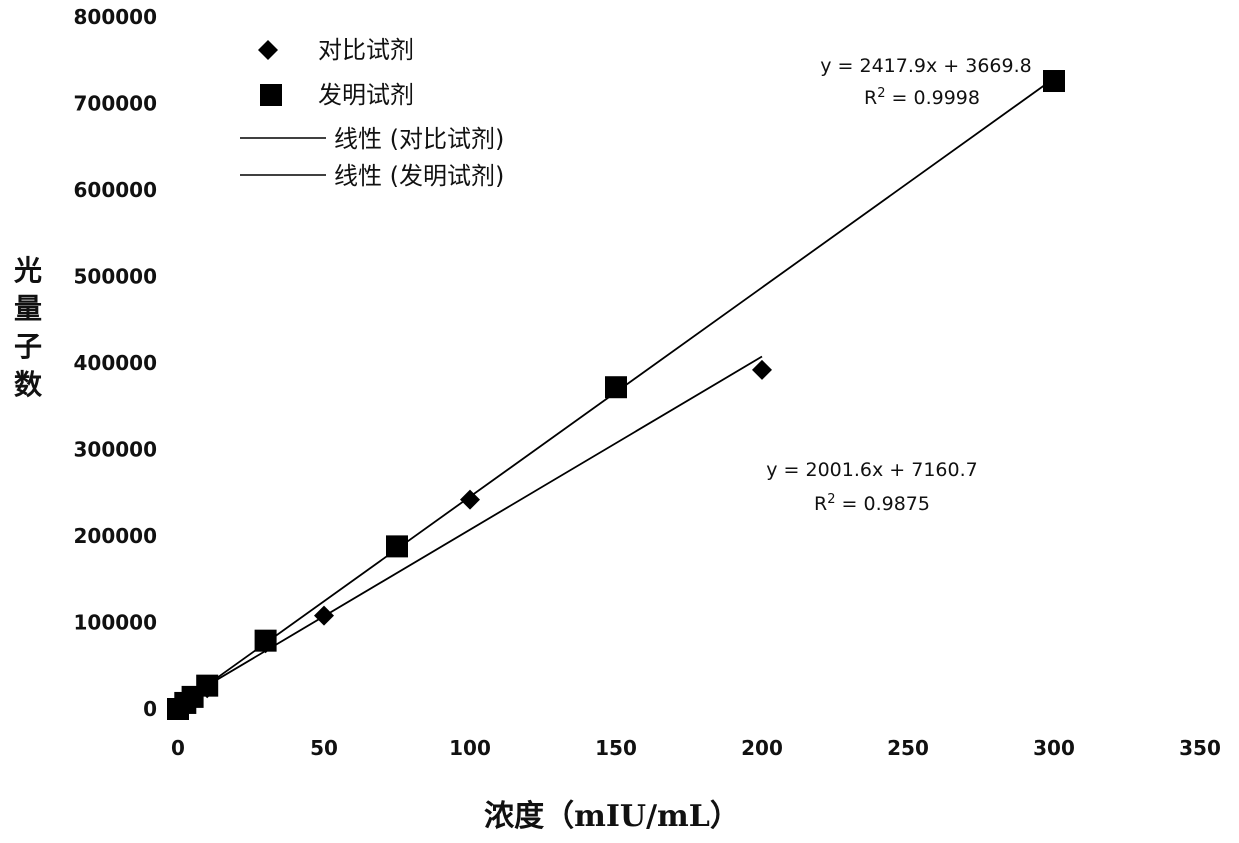  I want to click on legend: 对比试剂 发明试剂 线性 (对比试剂) 线性 (发明试剂), so click(372, 113).